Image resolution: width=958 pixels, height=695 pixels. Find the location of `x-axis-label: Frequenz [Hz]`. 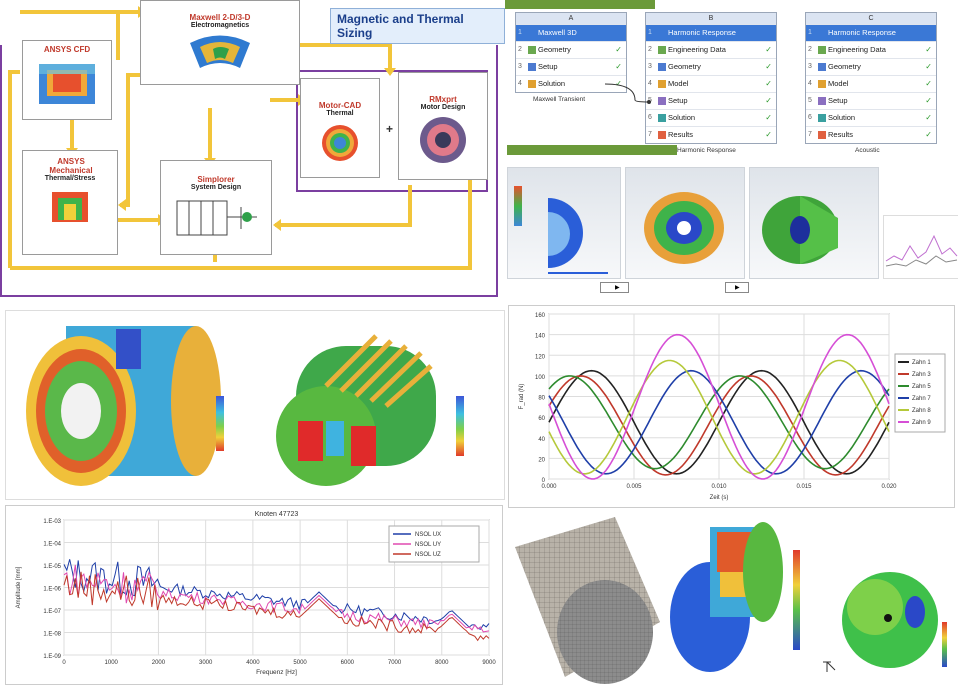

x-axis-label: Frequenz [Hz] is located at coordinates (276, 672).